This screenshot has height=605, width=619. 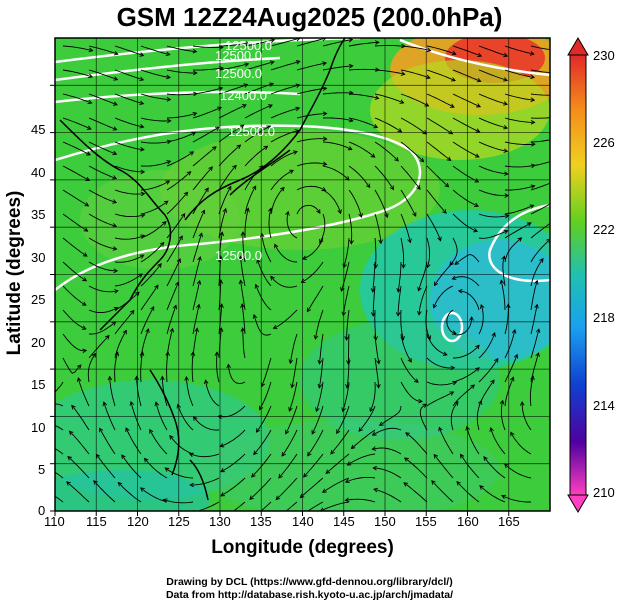 What do you see at coordinates (132, 490) in the screenshot?
I see `field-region` at bounding box center [132, 490].